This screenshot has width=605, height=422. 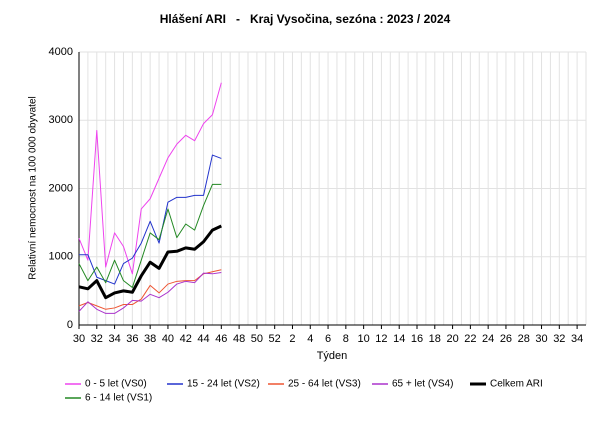 I want to click on x-tick-label: 46, so click(x=221, y=339).